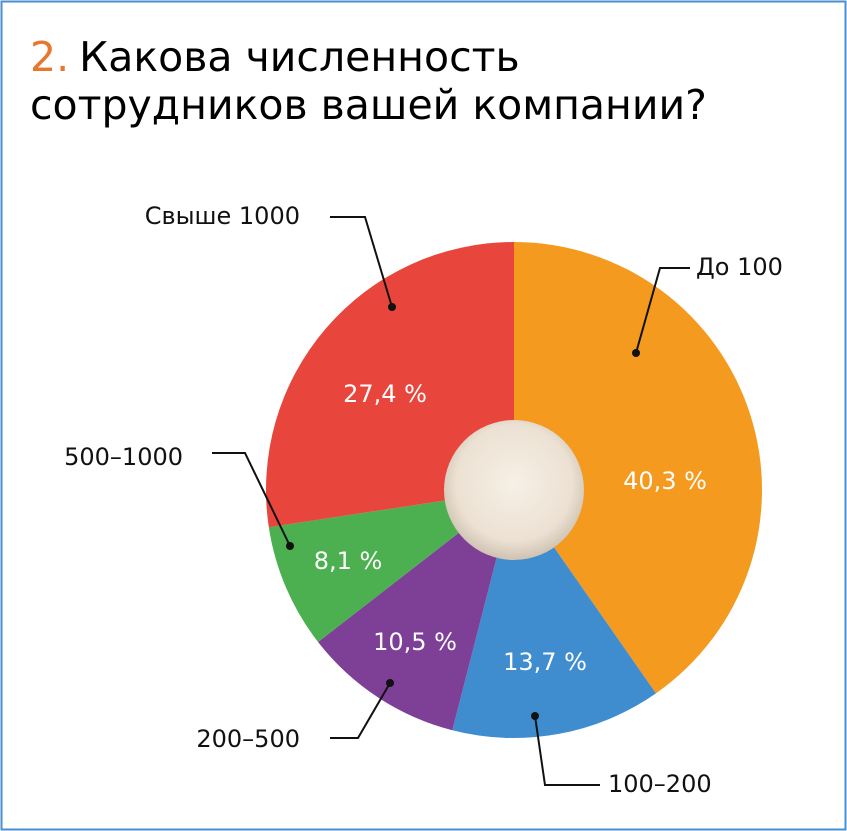 This screenshot has width=847, height=831. Describe the element at coordinates (348, 561) in the screenshot. I see `value-label: 8,1 %` at that location.